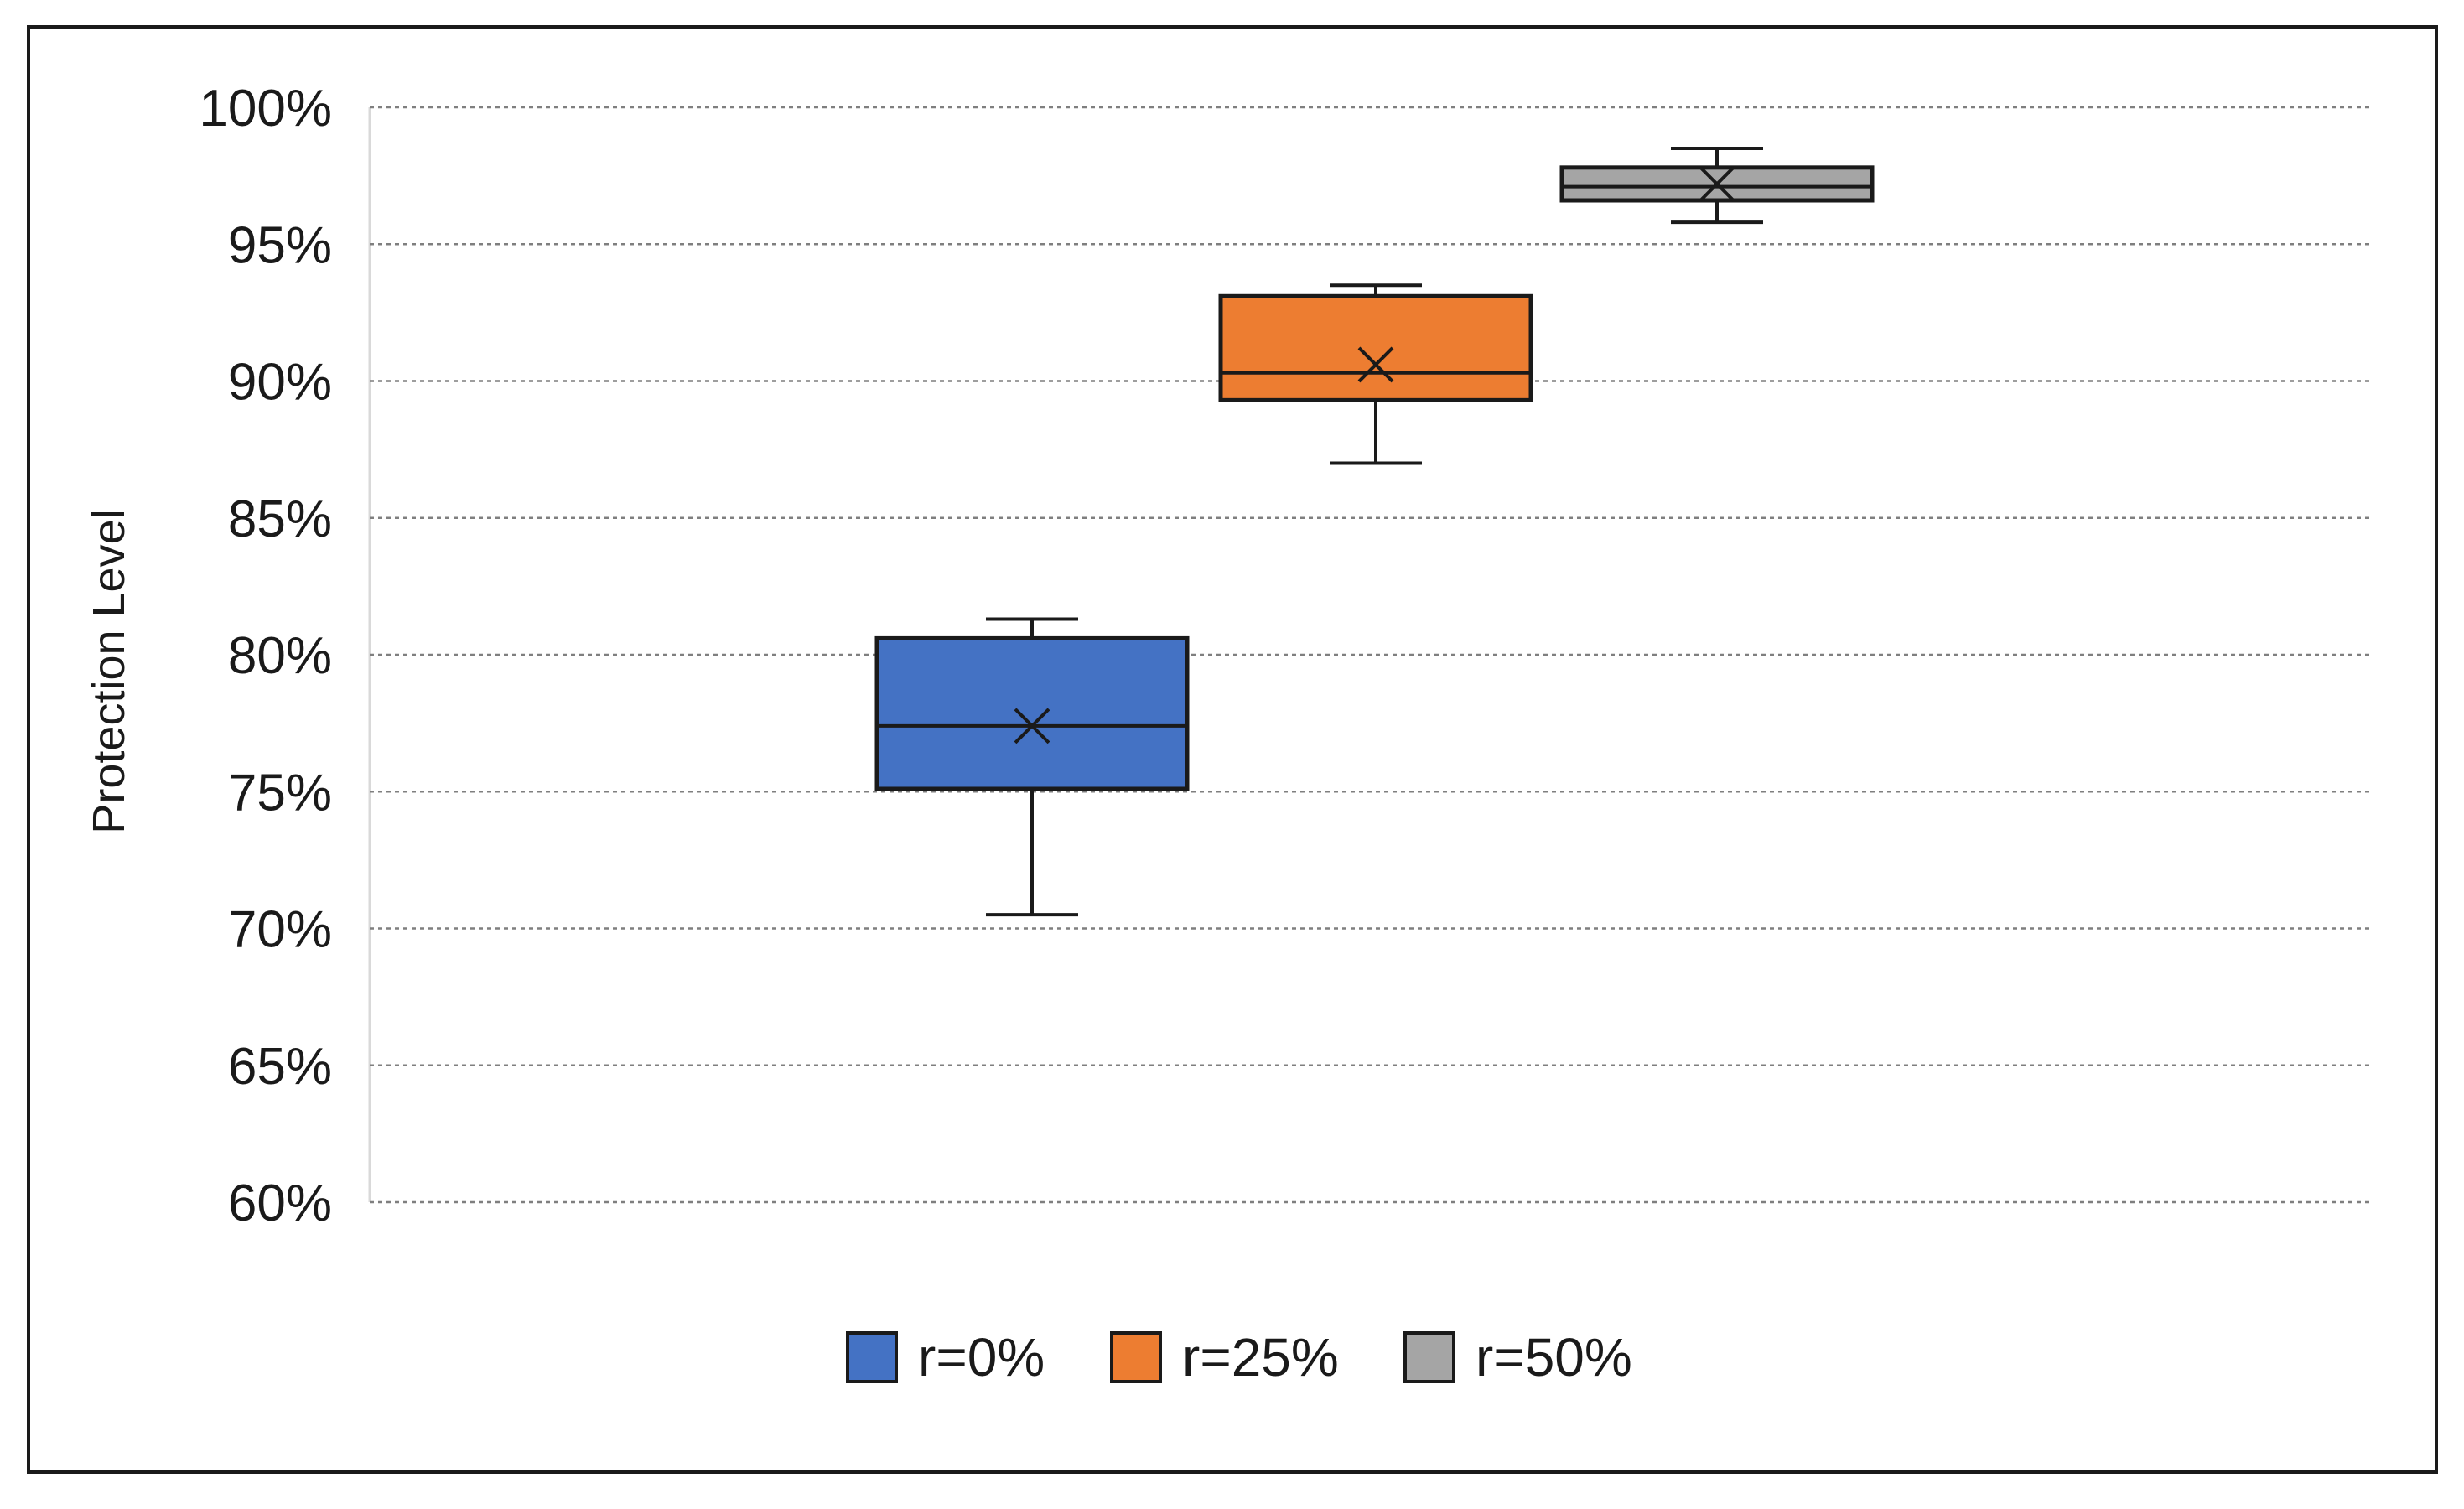 The image size is (2464, 1509). Describe the element at coordinates (280, 930) in the screenshot. I see `y-tick-label: 70%` at that location.